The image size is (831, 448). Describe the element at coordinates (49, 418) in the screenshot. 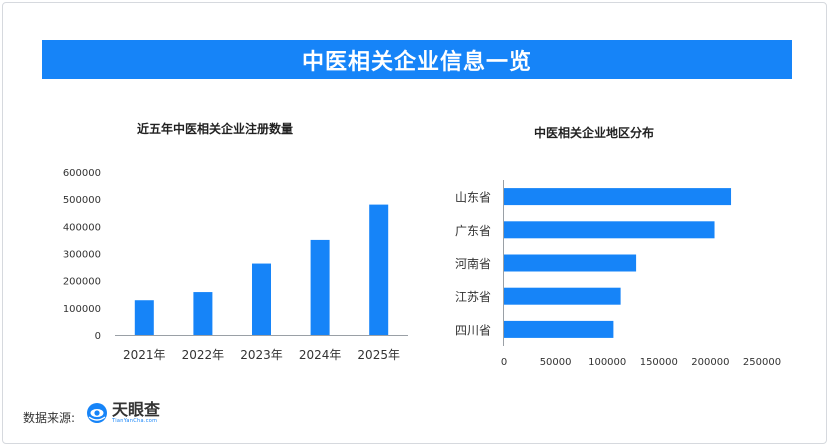

I see `data-source-label: 数据来源:` at that location.